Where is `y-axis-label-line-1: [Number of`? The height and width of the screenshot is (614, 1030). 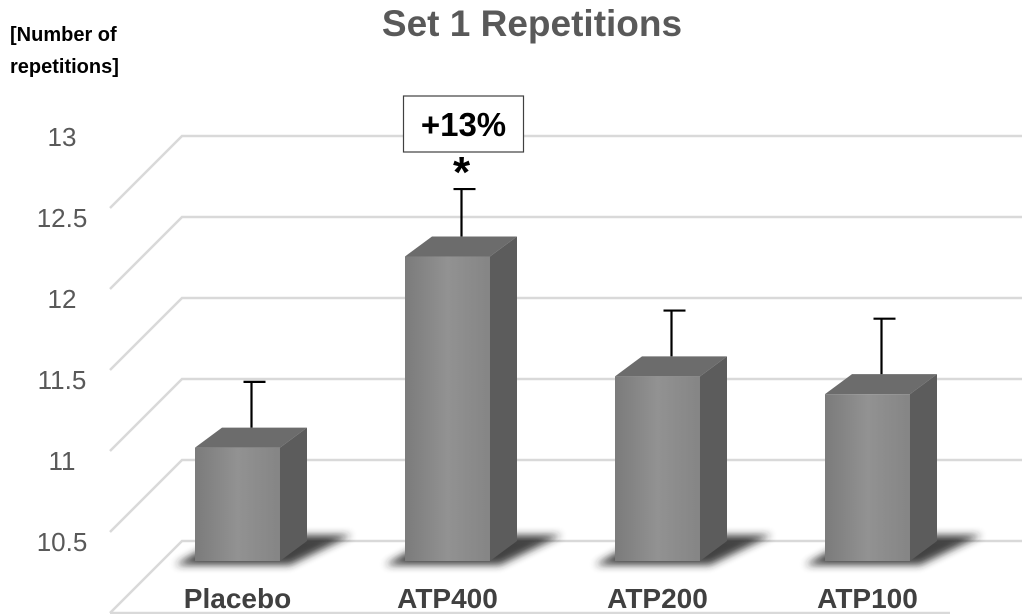
y-axis-label-line-1: [Number of is located at coordinates (63, 35).